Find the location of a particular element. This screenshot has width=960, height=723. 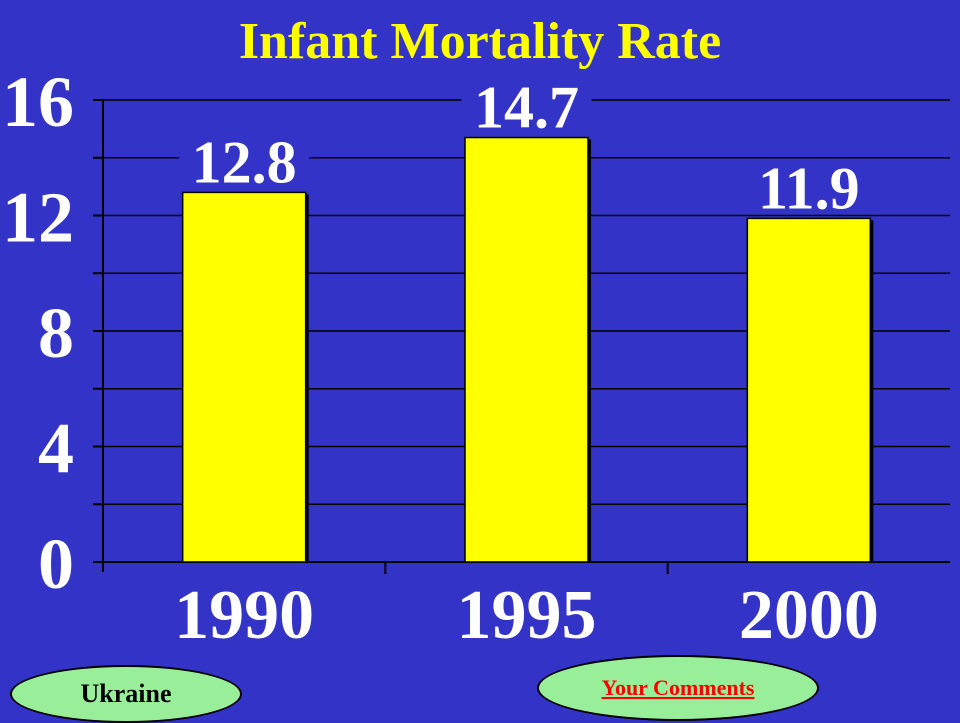

y-tick-label: 12 is located at coordinates (38, 218).